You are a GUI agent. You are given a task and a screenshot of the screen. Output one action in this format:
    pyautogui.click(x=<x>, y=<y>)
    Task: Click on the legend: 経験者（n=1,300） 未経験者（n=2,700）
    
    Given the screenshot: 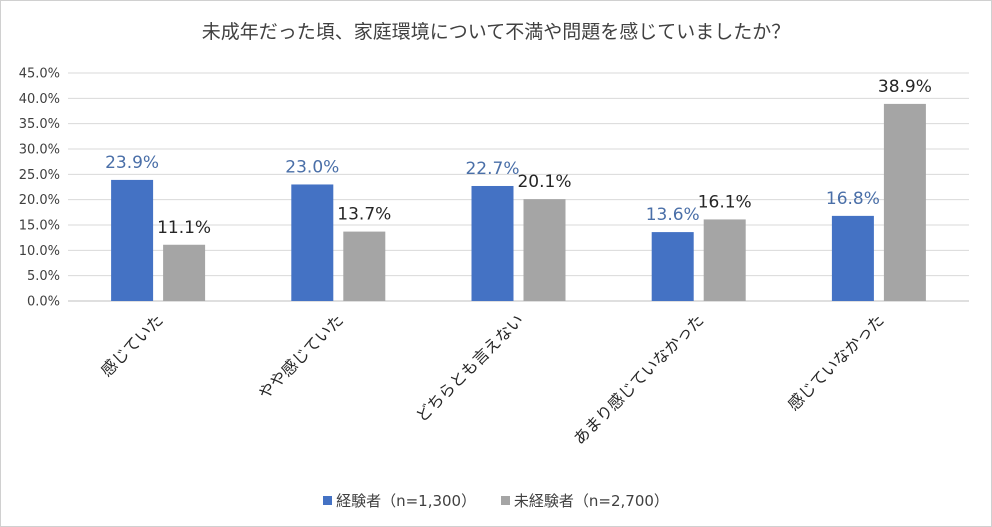 What is the action you would take?
    pyautogui.click(x=496, y=500)
    